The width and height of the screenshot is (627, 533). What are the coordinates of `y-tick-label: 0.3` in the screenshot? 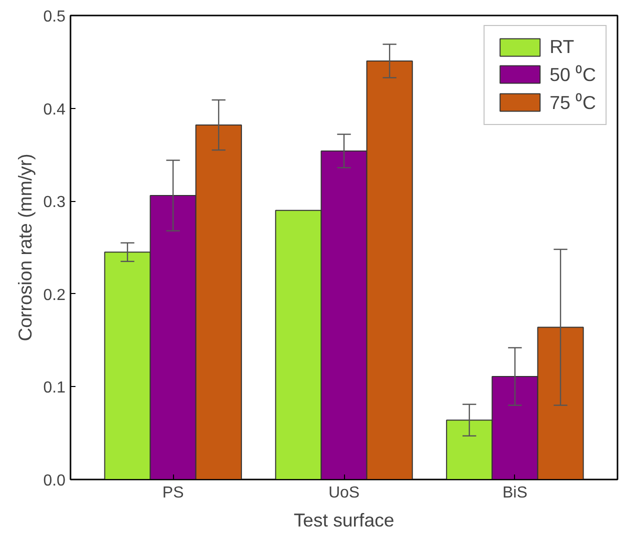 It's located at (54, 203).